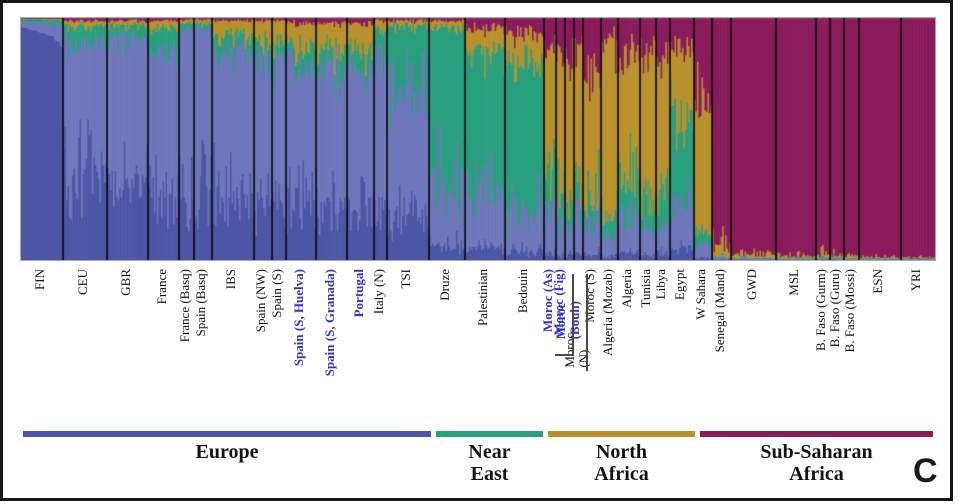 The width and height of the screenshot is (960, 504). I want to click on population-label-24: Tunisia, so click(645, 288).